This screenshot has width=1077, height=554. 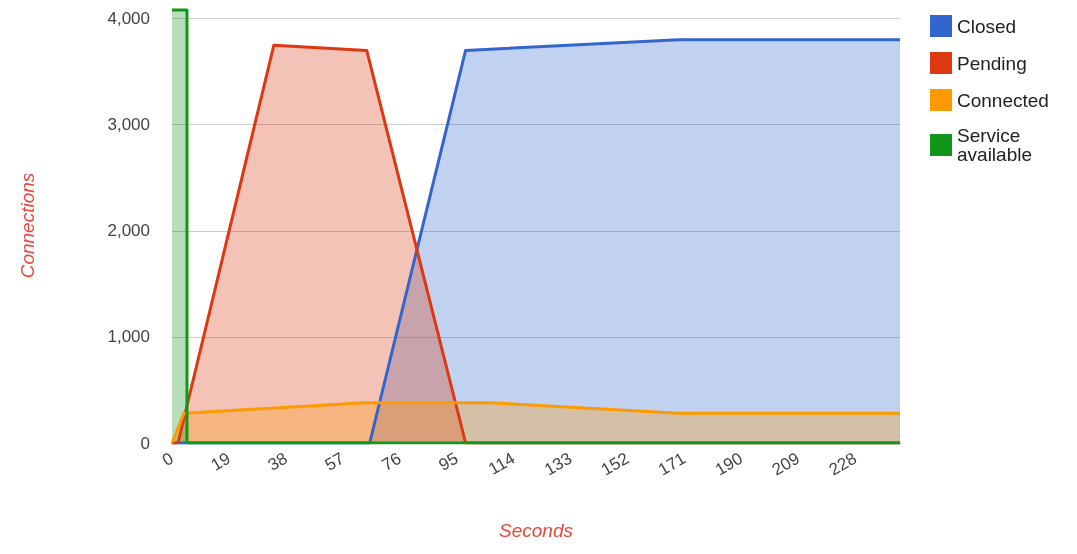 I want to click on x-tick-label: 171, so click(x=672, y=464).